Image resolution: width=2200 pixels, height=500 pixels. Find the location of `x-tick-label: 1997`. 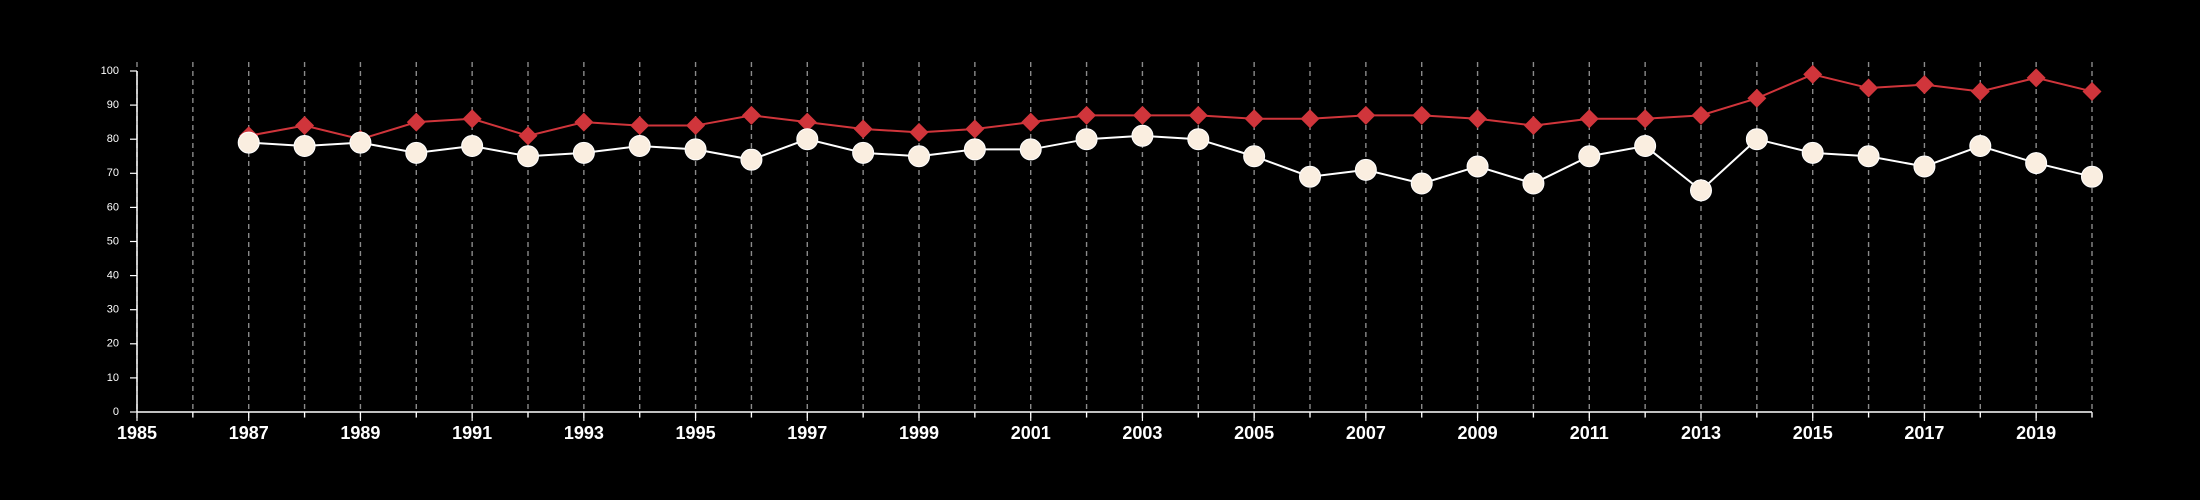

x-tick-label: 1997 is located at coordinates (807, 433).